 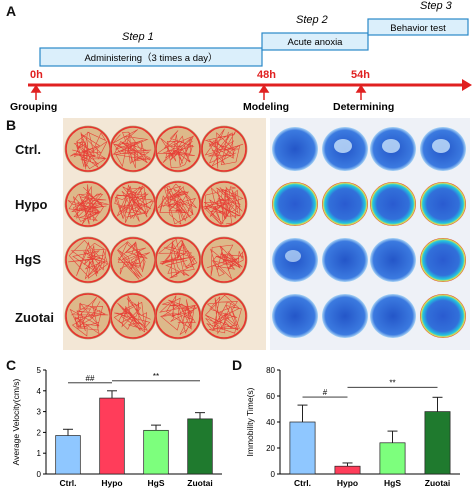 What do you see at coordinates (266, 107) in the screenshot?
I see `event-modeling: Modeling` at bounding box center [266, 107].